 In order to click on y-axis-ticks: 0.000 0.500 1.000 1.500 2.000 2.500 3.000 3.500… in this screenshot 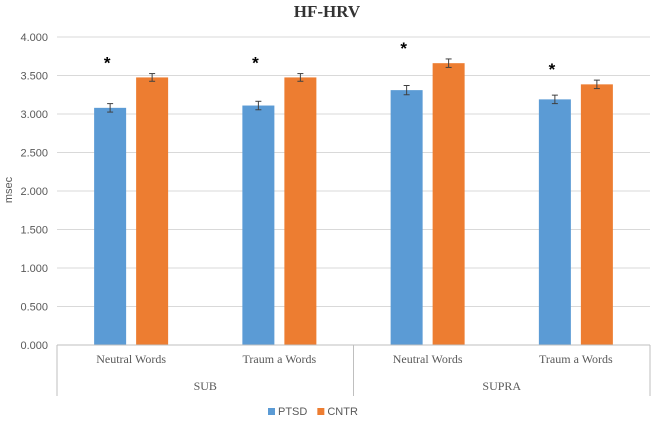, I will do `click(34, 192)`.